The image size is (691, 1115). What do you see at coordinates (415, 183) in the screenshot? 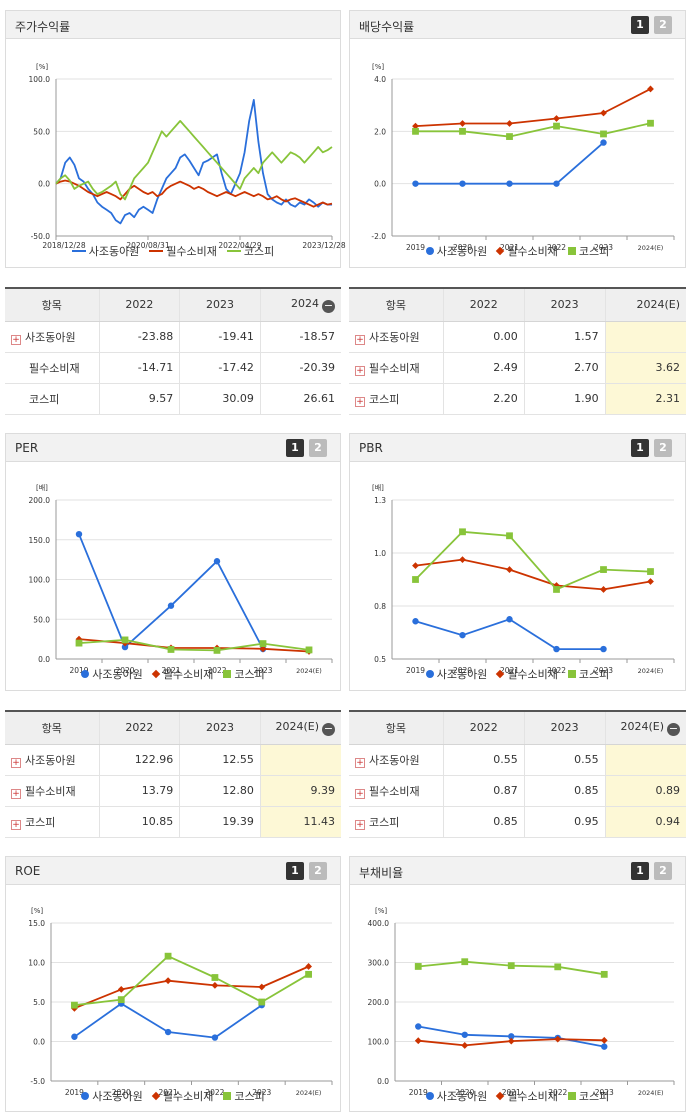
I see `data-point-sajo` at bounding box center [415, 183].